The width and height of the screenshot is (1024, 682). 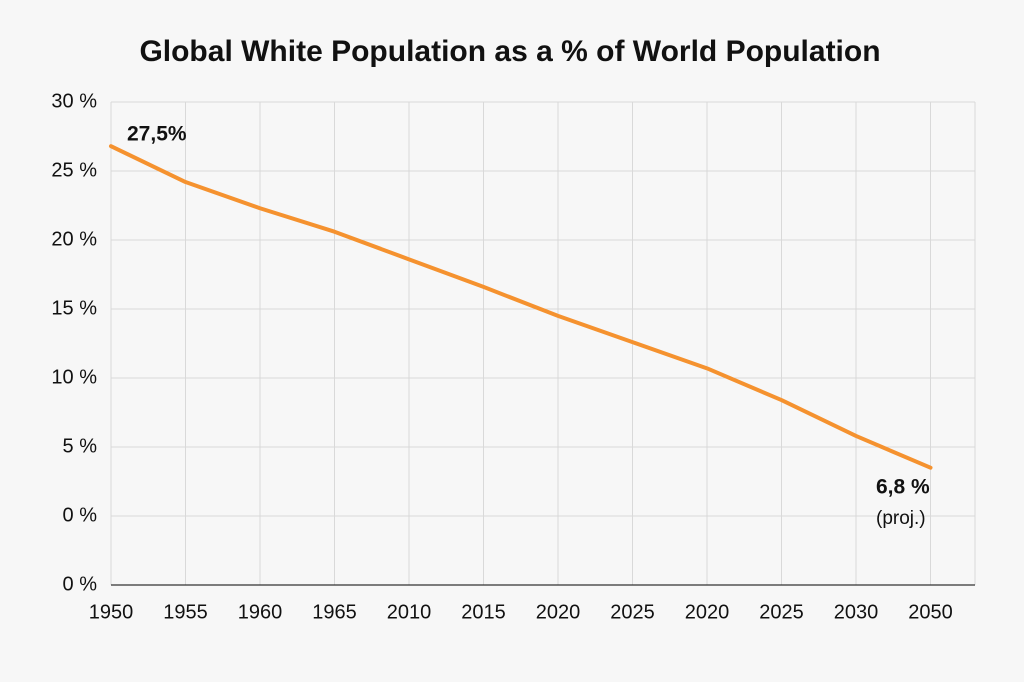 What do you see at coordinates (483, 612) in the screenshot?
I see `x-tick-label: 2015` at bounding box center [483, 612].